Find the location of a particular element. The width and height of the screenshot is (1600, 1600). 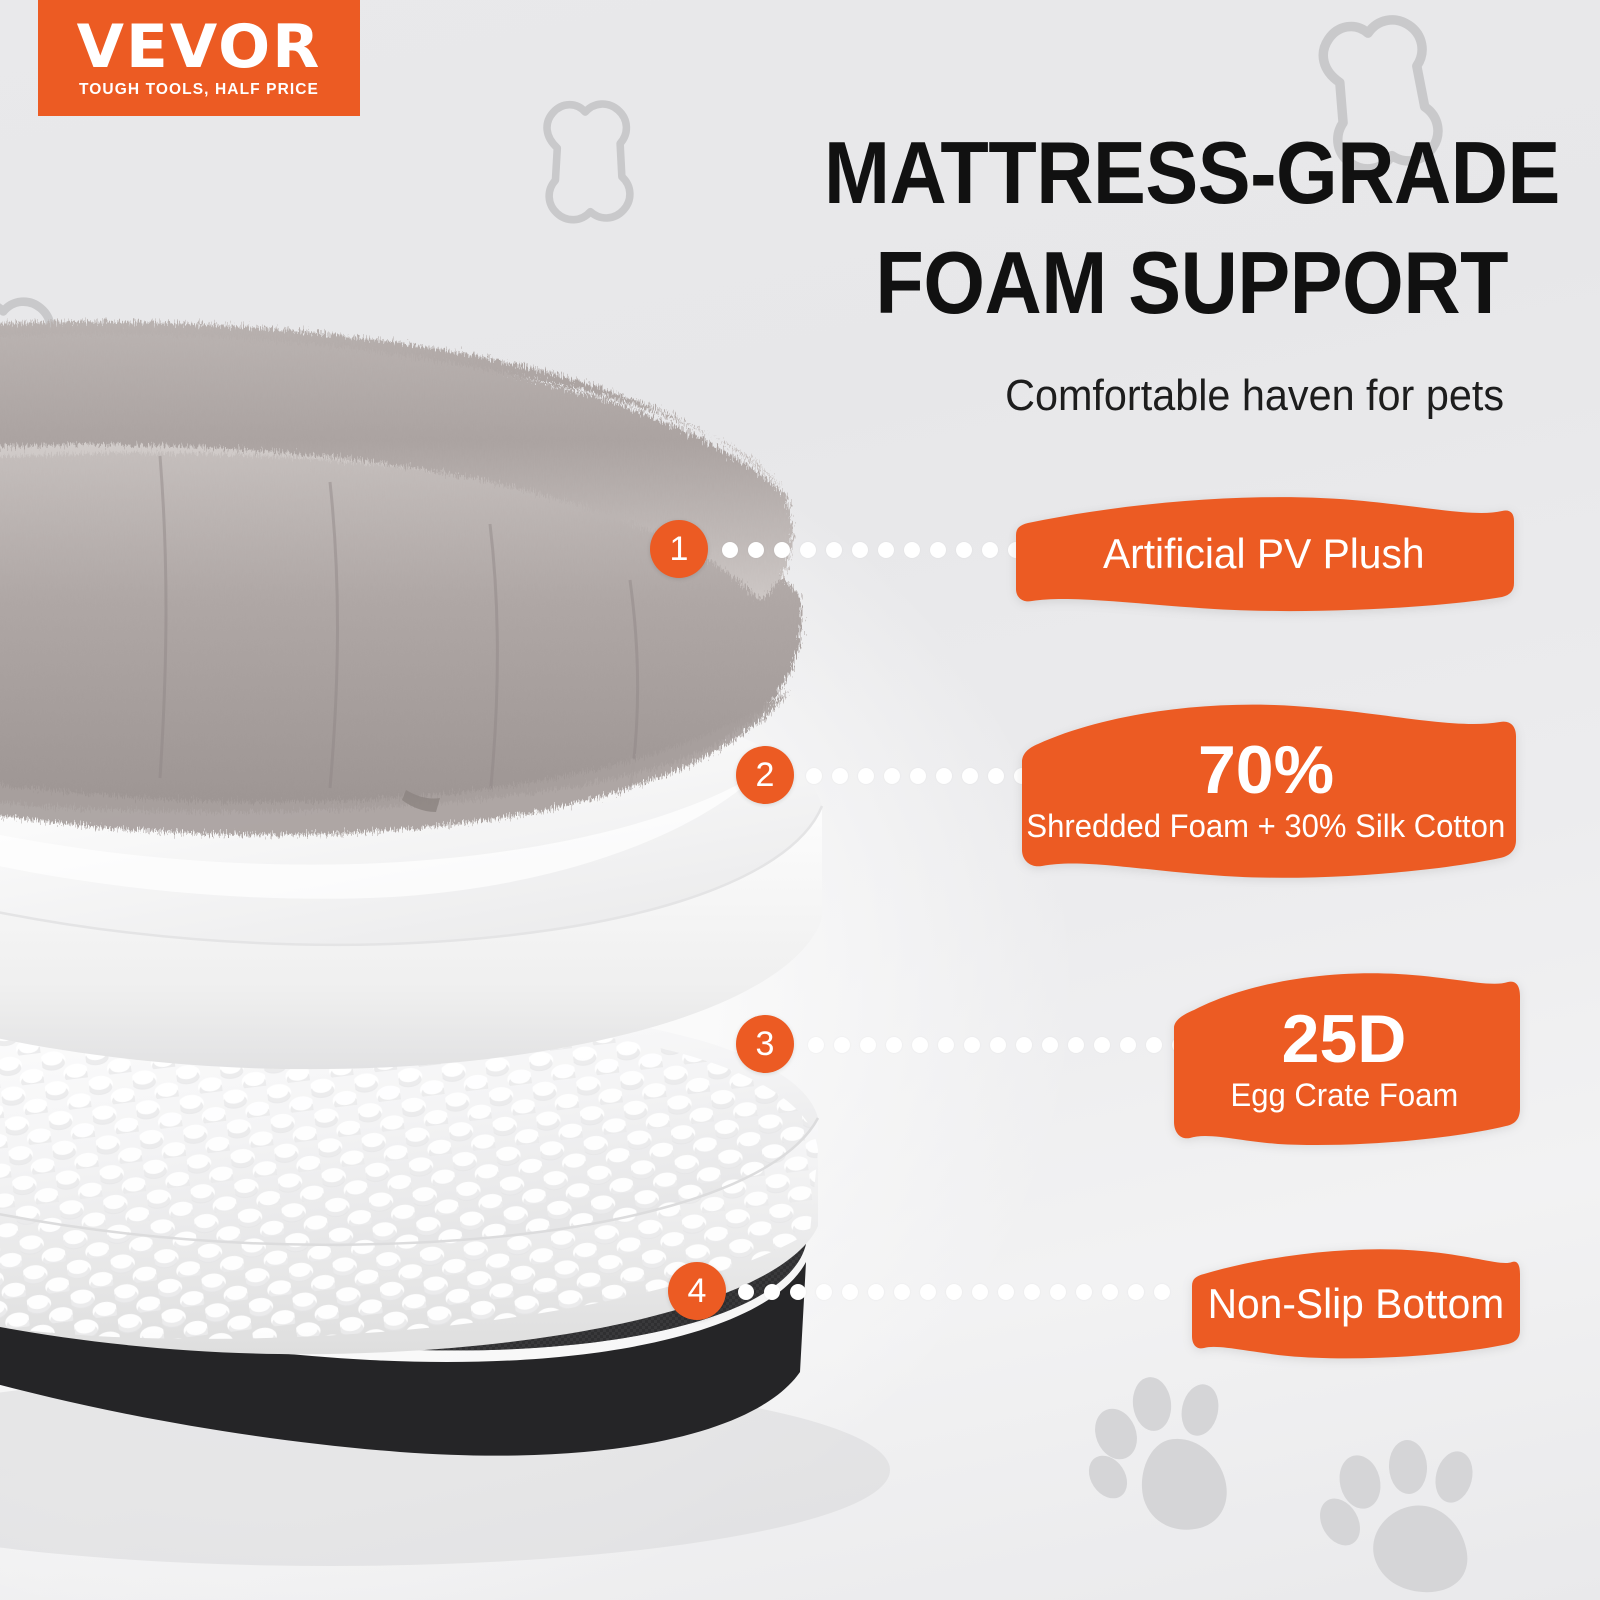

callout-marker-2: 2 is located at coordinates (765, 775).